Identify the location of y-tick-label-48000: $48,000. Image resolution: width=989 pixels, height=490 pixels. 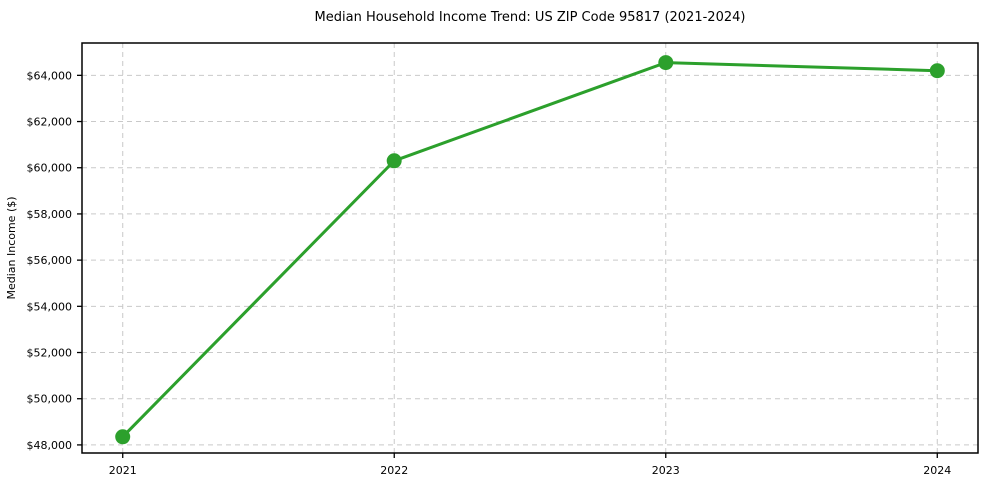
(50, 445).